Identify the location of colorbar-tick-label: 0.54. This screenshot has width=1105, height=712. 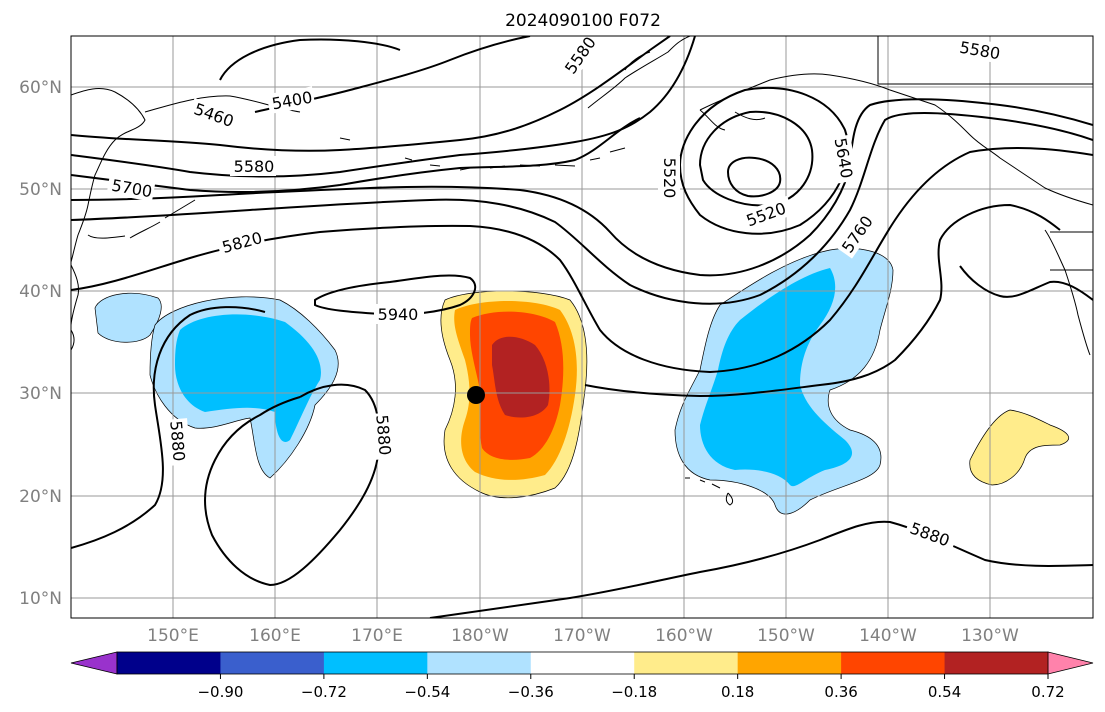
(944, 692).